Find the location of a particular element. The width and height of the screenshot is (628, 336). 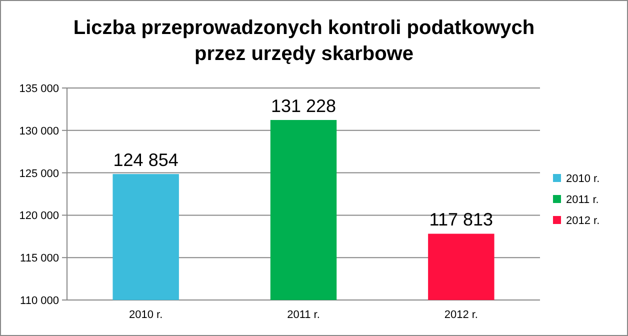

x-tick-label: 2012 r. is located at coordinates (461, 315).